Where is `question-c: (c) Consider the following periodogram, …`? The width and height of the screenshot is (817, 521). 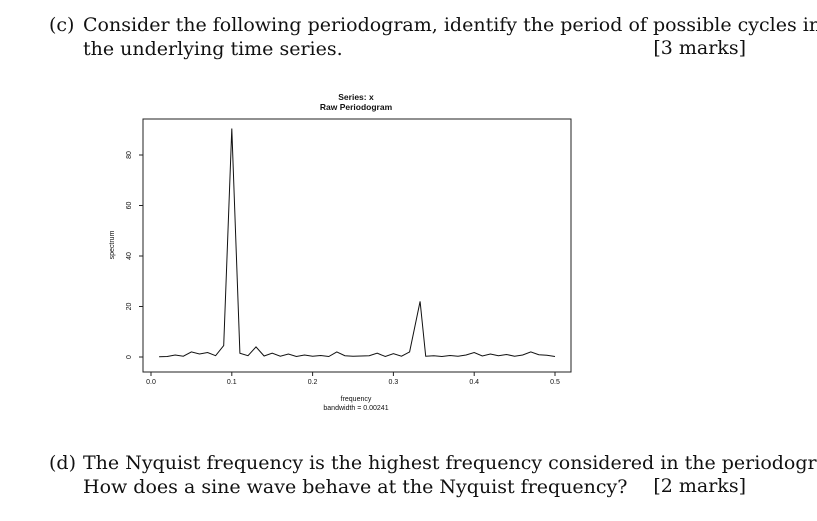
question-c: (c) Consider the following periodogram, … is located at coordinates (433, 38).